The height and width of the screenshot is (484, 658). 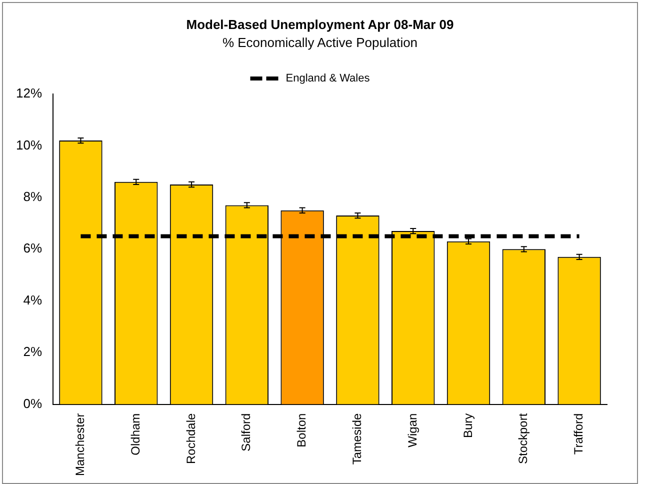 What do you see at coordinates (29, 93) in the screenshot?
I see `y-tick-label: 12%` at bounding box center [29, 93].